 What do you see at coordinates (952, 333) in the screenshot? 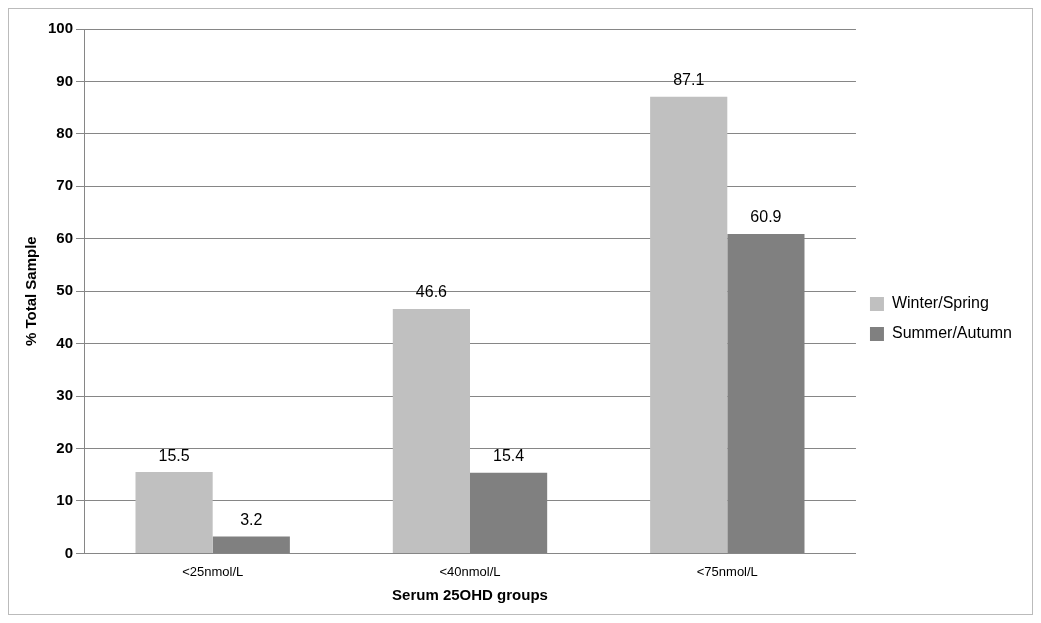
I see `legend-label: Summer/Autumn` at bounding box center [952, 333].